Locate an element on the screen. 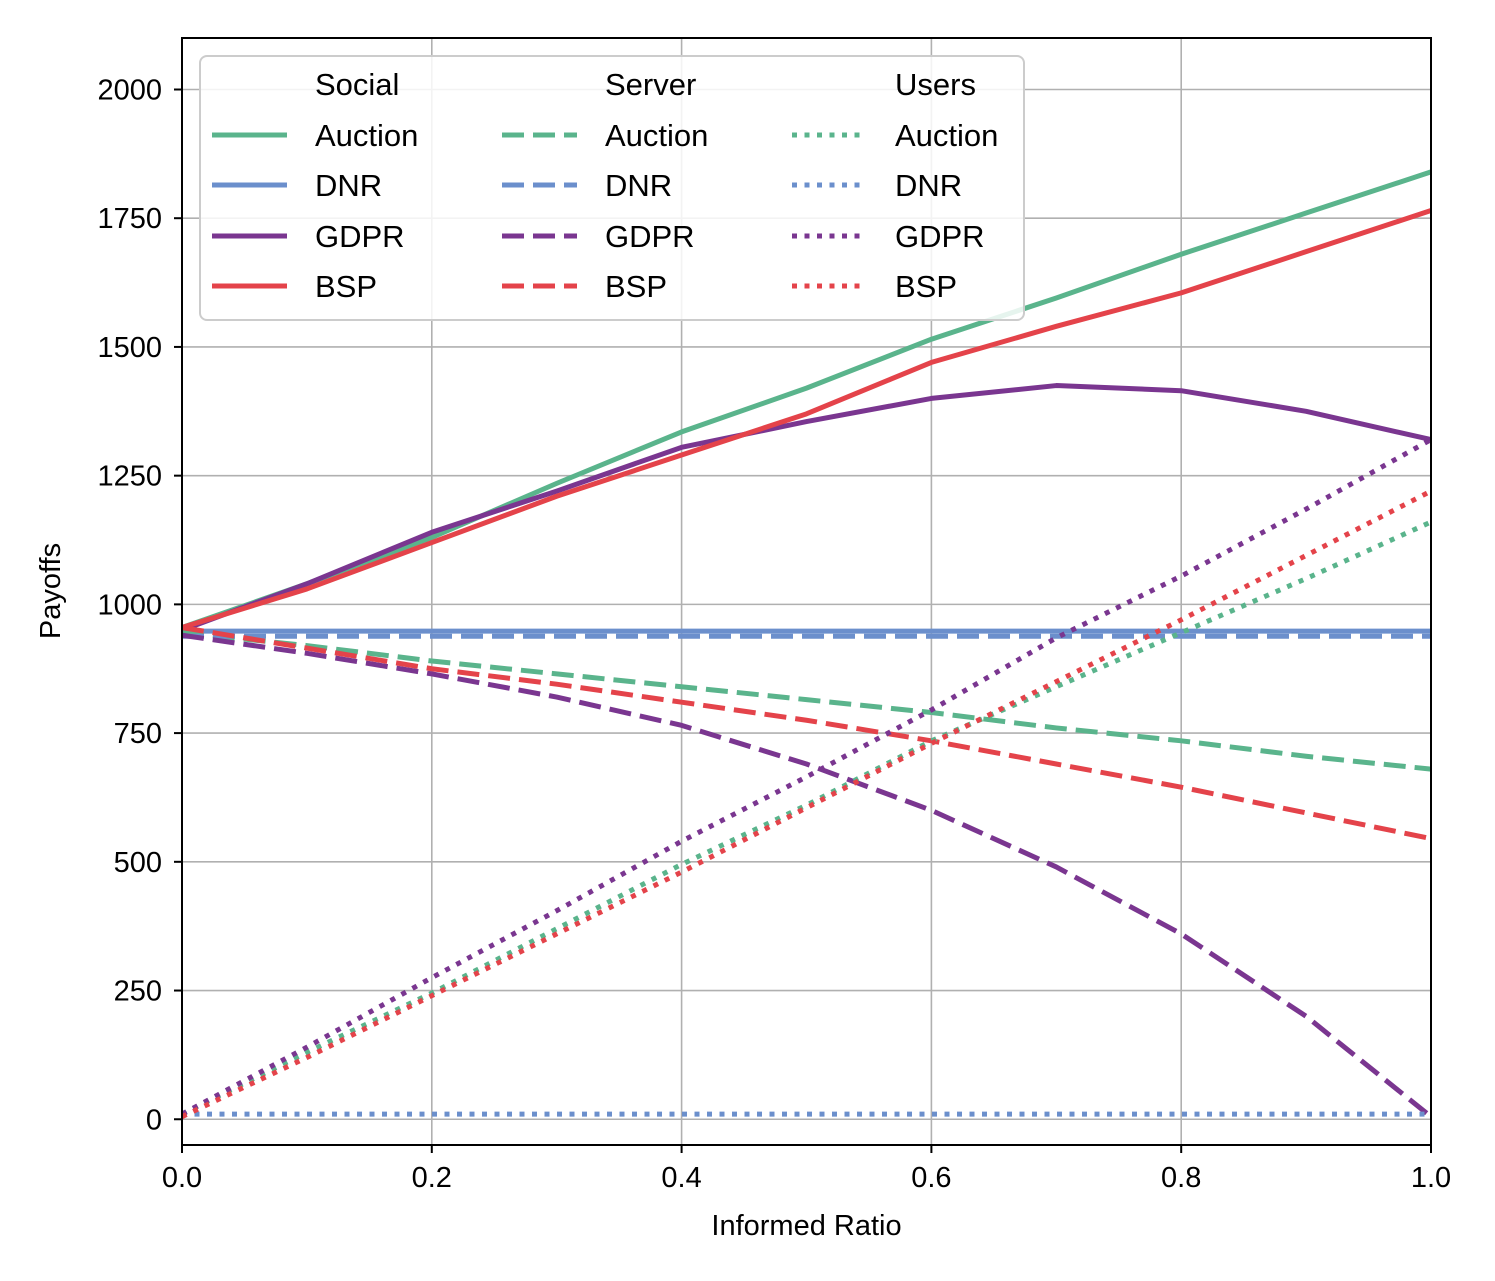 The image size is (1495, 1281). y-tick-label: 1000 is located at coordinates (129, 605).